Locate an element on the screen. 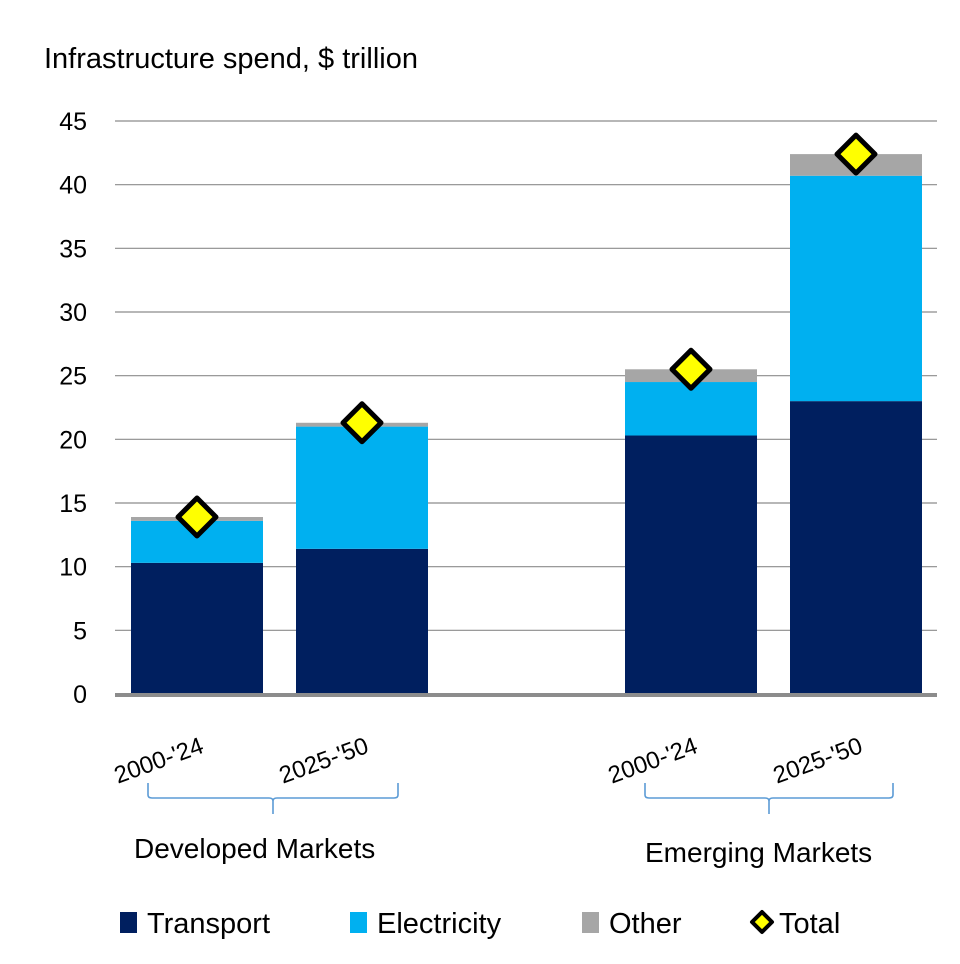  group-label: Developed Markets is located at coordinates (254, 848).